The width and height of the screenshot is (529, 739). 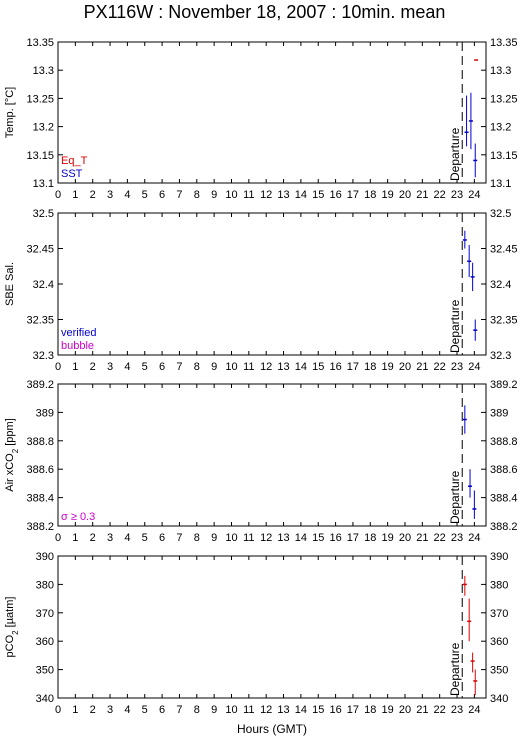 What do you see at coordinates (75, 195) in the screenshot?
I see `x-tick-label: 1` at bounding box center [75, 195].